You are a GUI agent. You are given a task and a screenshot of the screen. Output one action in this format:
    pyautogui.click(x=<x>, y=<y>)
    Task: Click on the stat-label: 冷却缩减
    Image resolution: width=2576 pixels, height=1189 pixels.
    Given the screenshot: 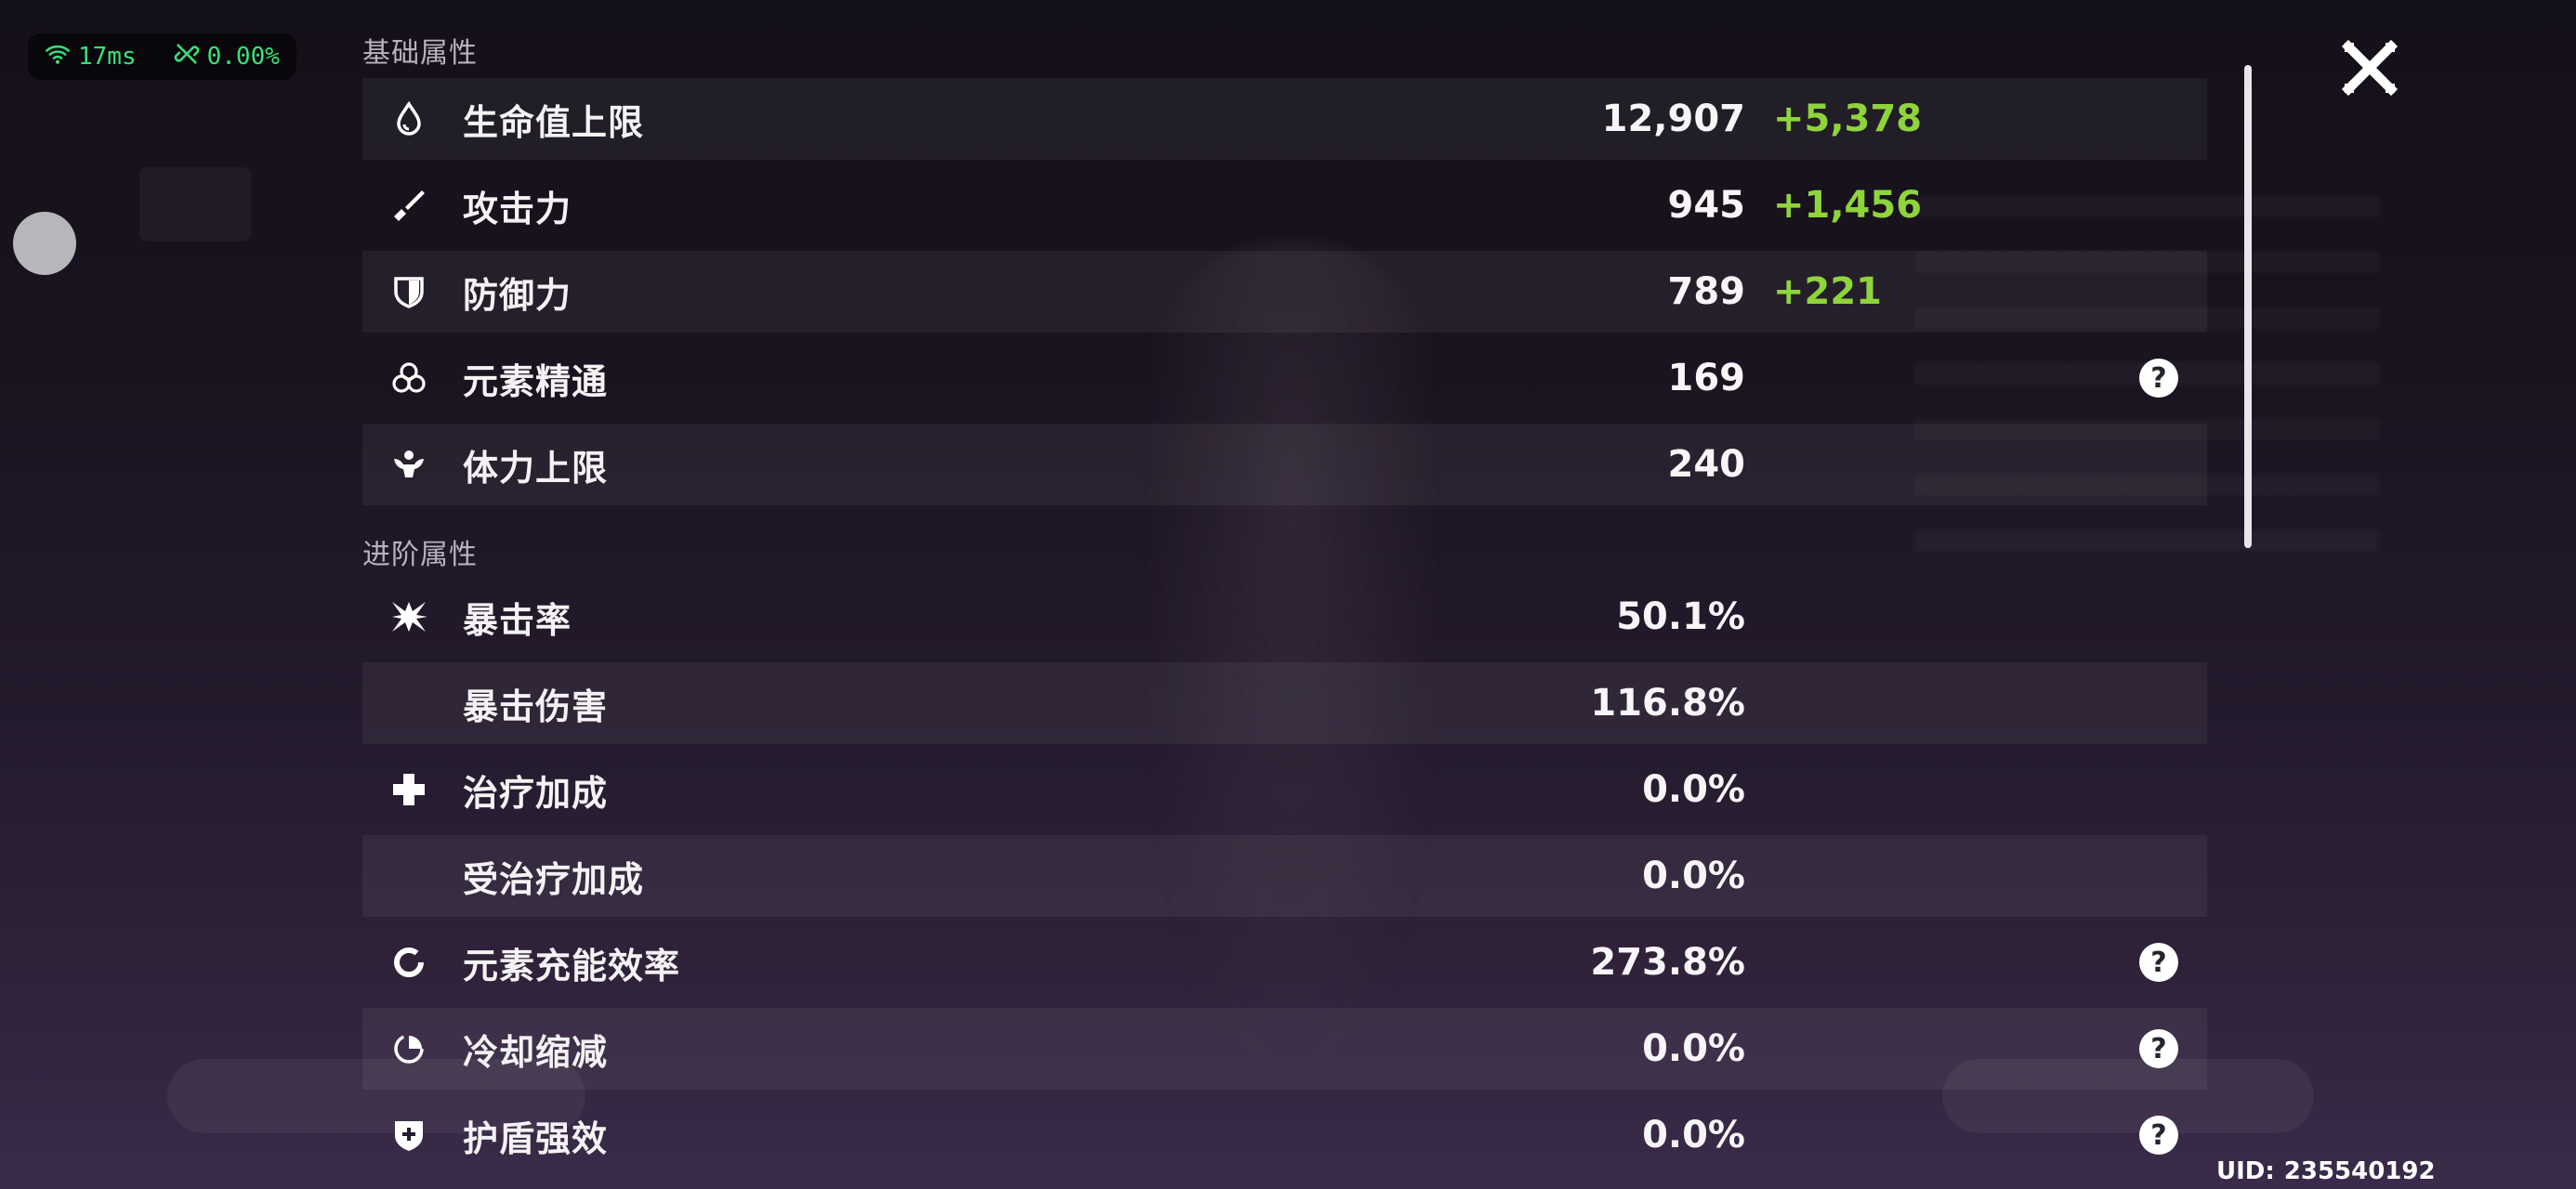 What is the action you would take?
    pyautogui.click(x=536, y=1052)
    